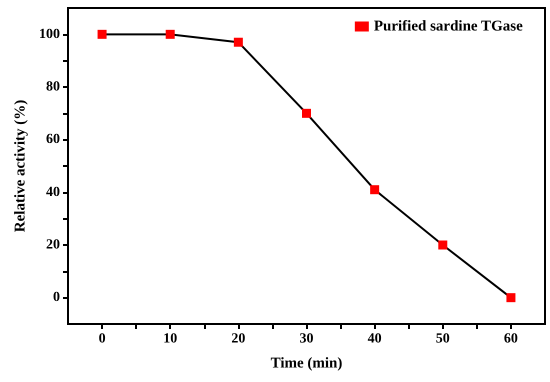 This screenshot has height=382, width=550. I want to click on x-axis-title: Time (min), so click(306, 364).